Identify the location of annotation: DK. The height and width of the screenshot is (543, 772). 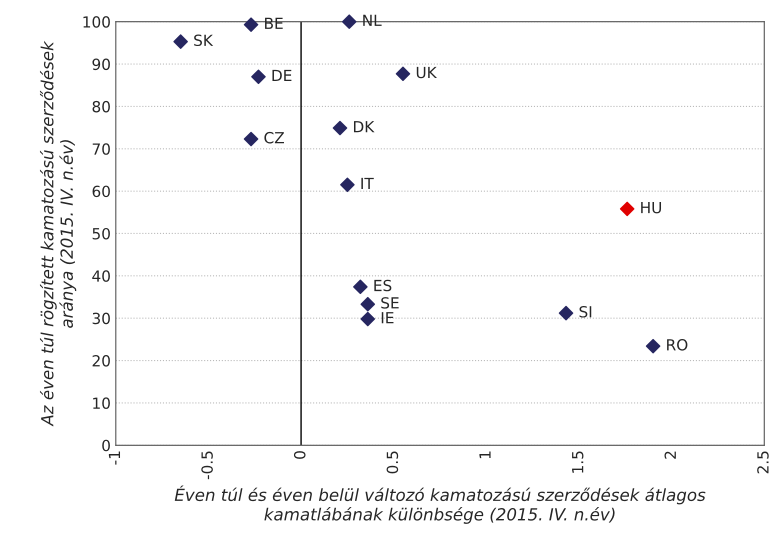
(364, 126).